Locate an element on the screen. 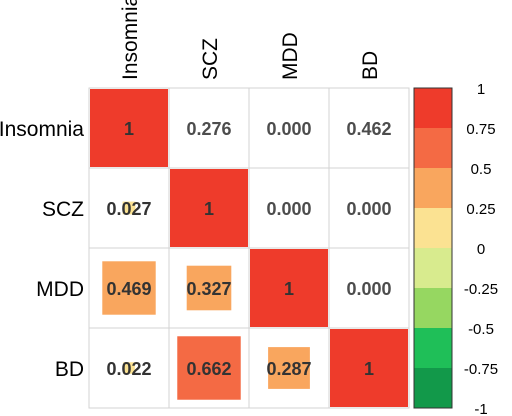 This screenshot has height=416, width=512. lower-value-label: 0.469 is located at coordinates (128, 289).